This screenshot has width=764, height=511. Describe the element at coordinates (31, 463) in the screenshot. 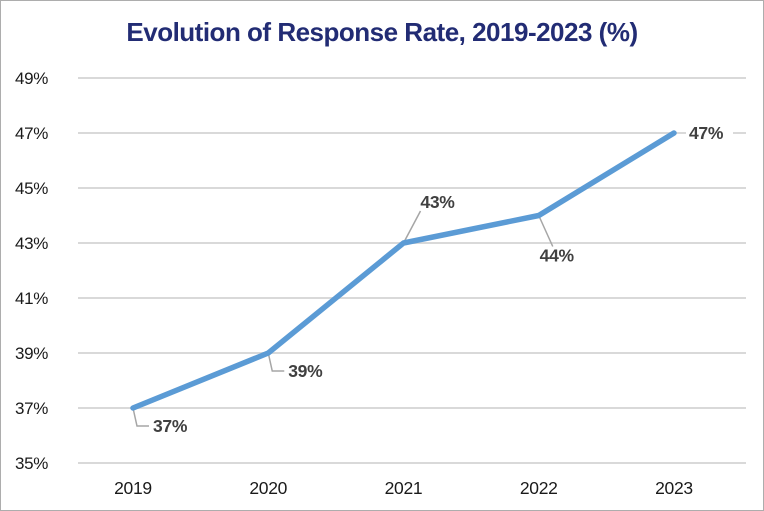

I see `y-tick-label: 35%` at that location.